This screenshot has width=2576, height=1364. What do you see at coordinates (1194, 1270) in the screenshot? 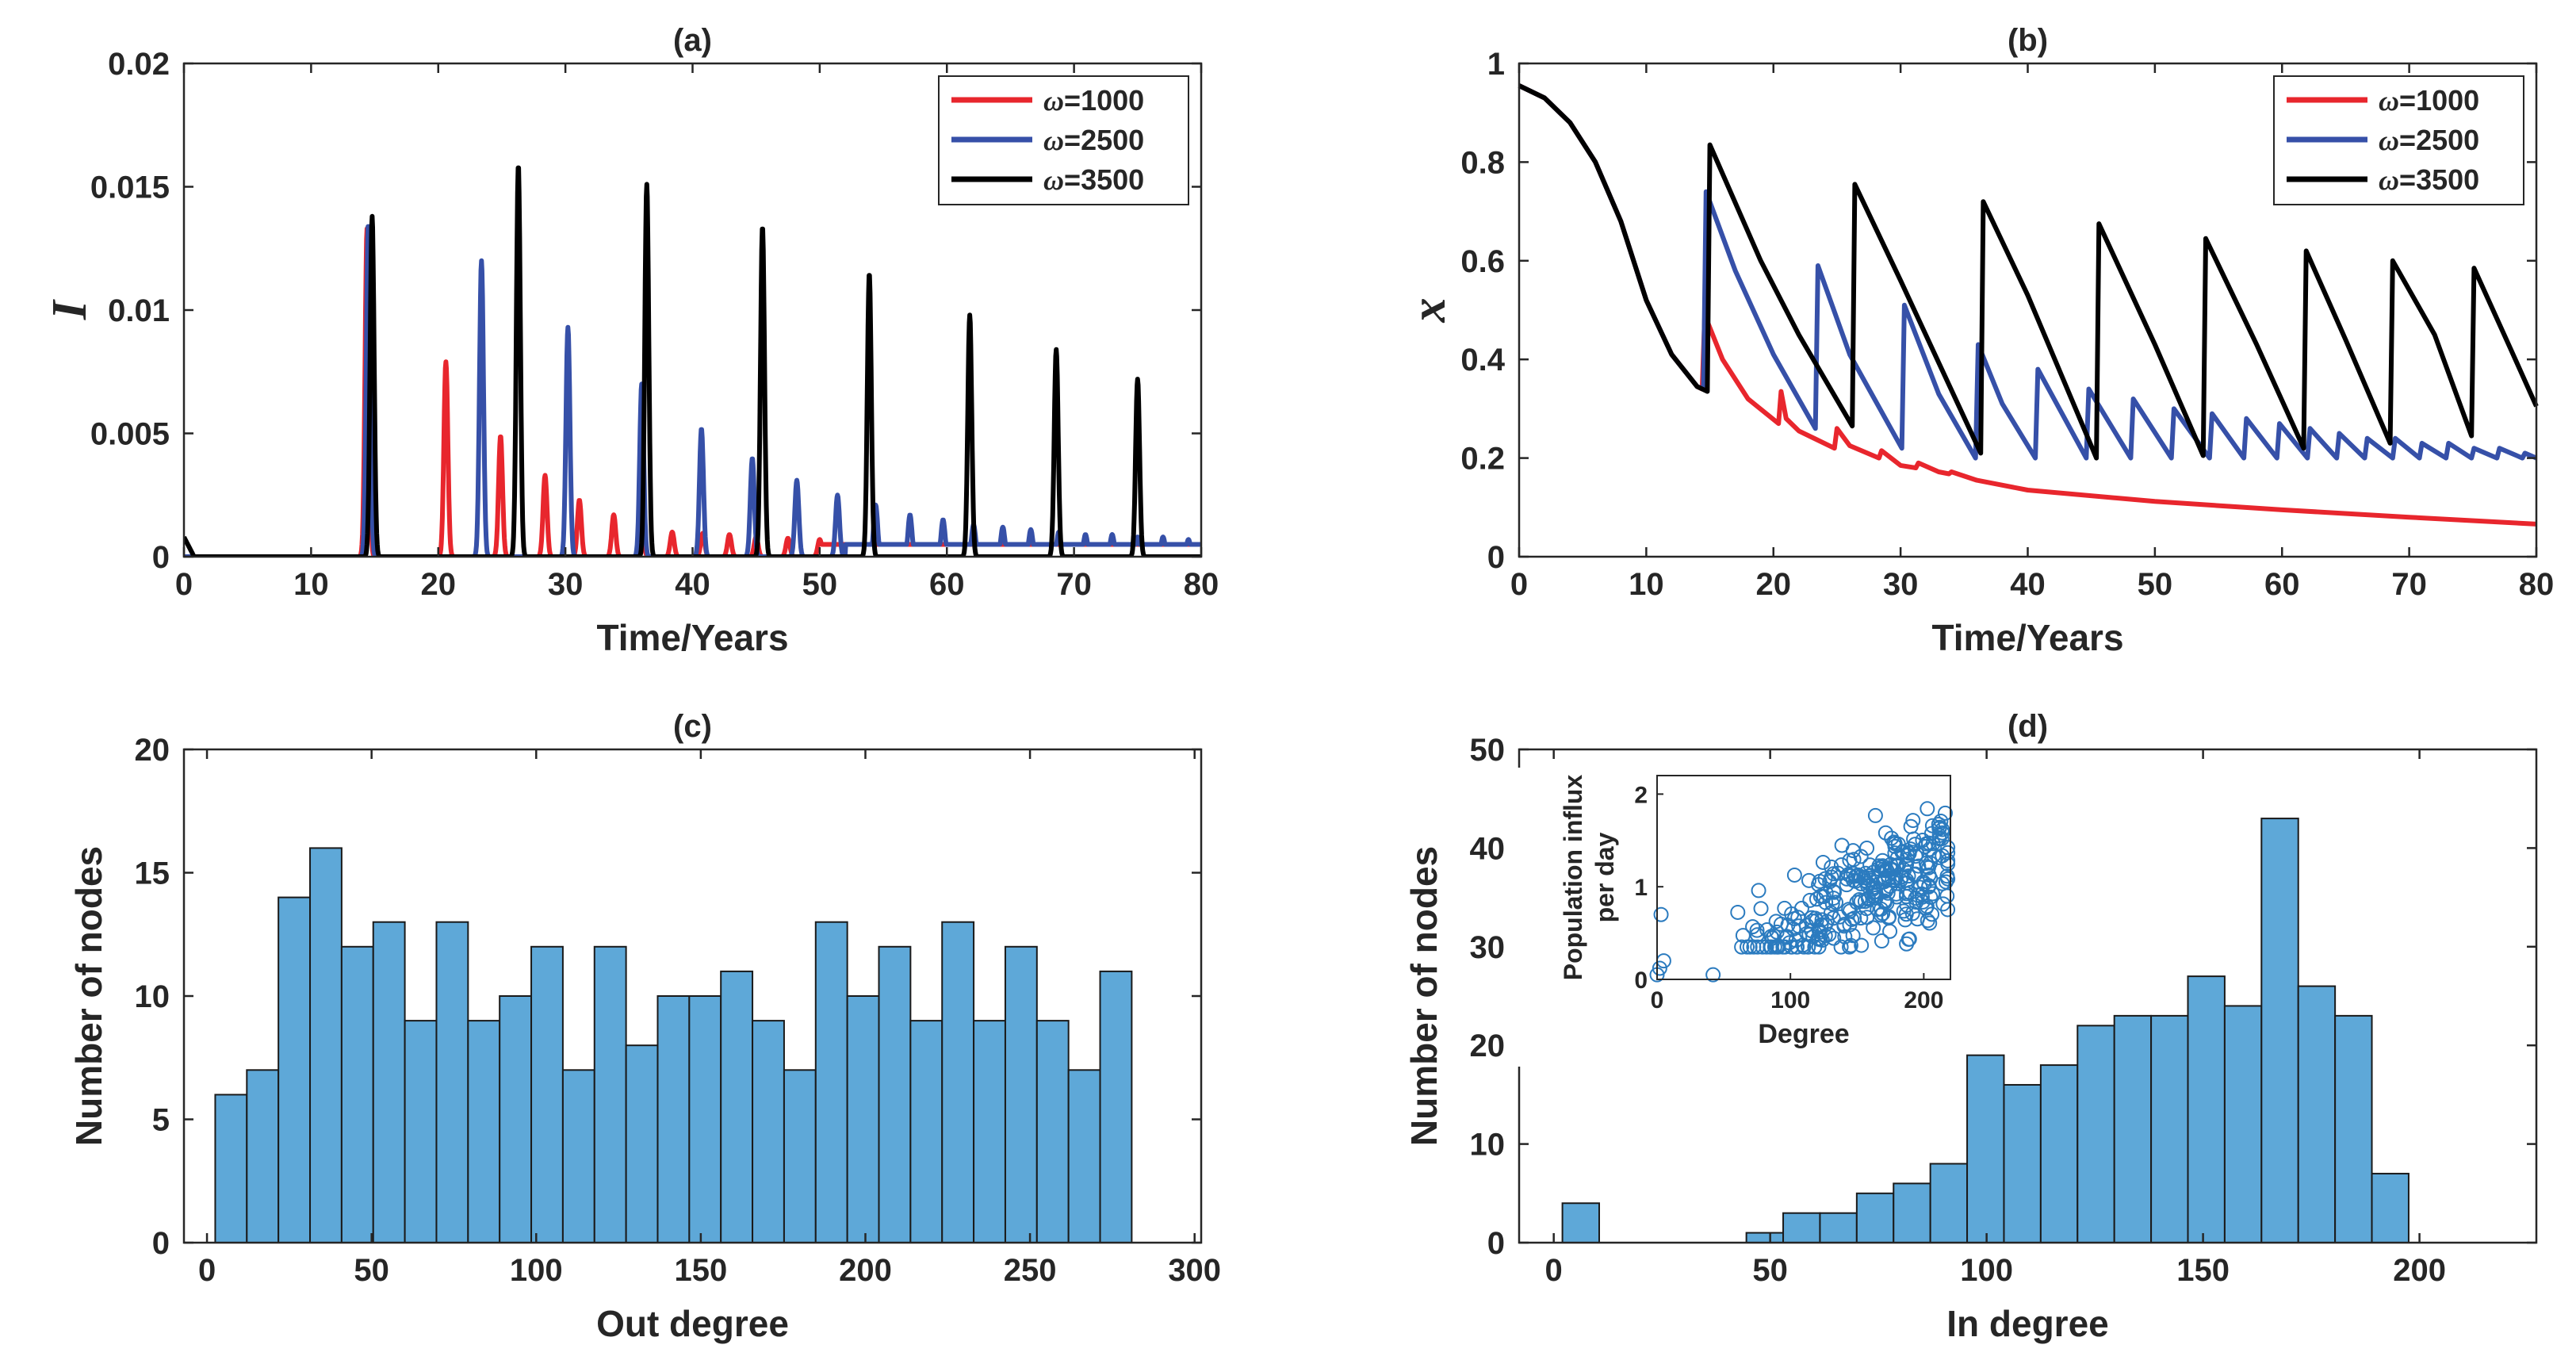
I see `x-tick-label: 300` at bounding box center [1194, 1270].